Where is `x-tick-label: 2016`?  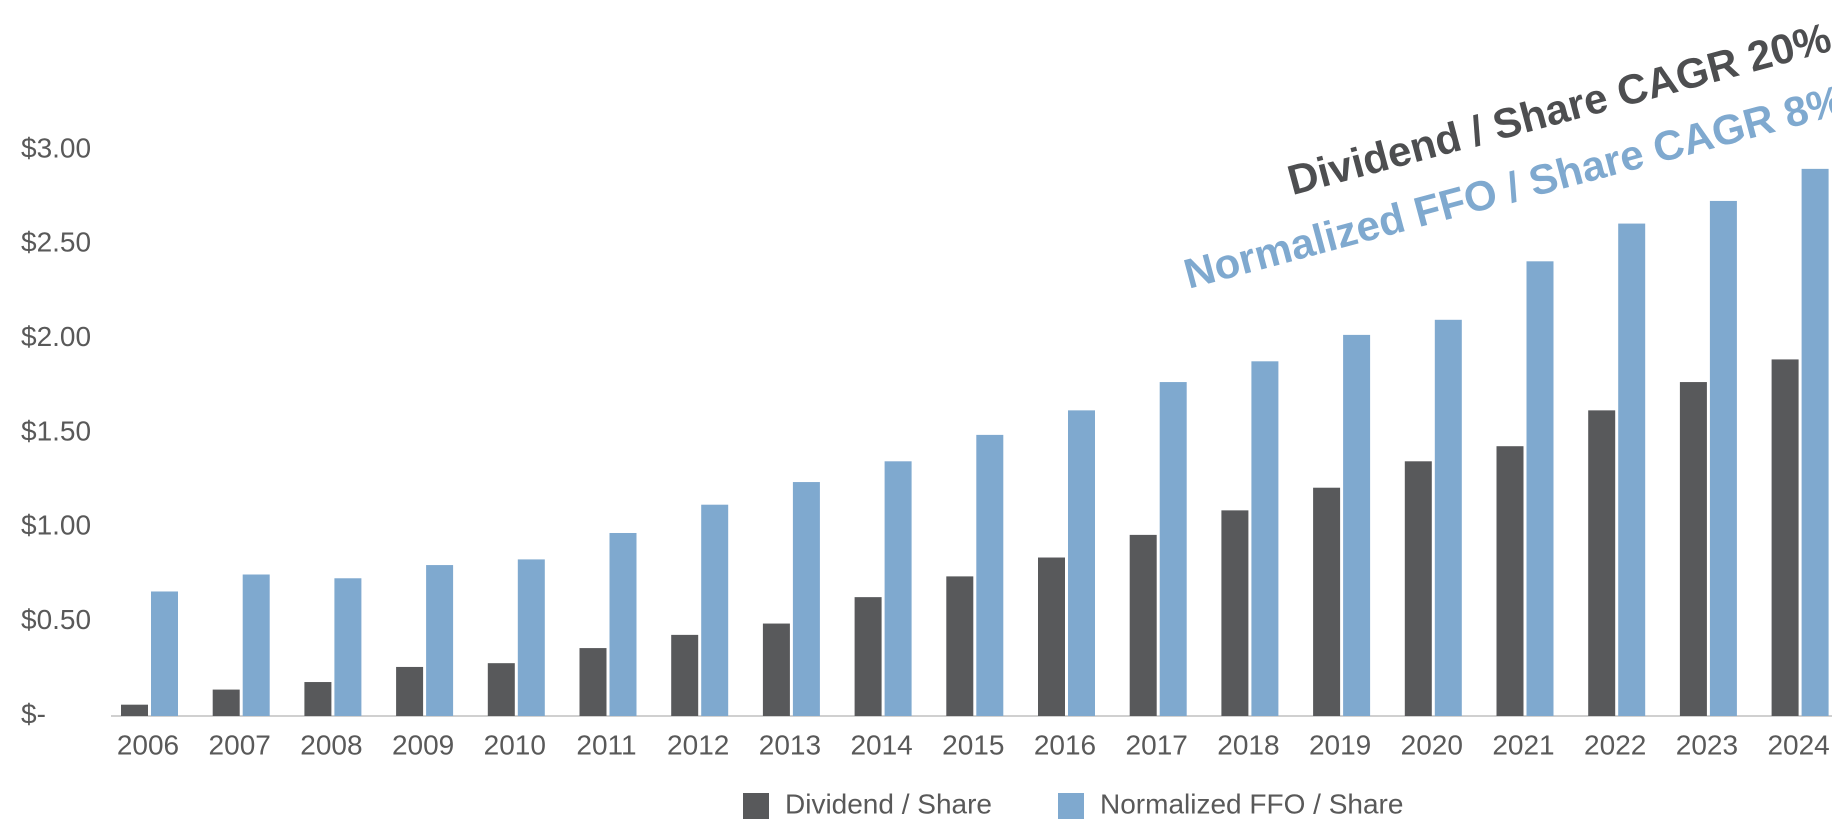
x-tick-label: 2016 is located at coordinates (1065, 744).